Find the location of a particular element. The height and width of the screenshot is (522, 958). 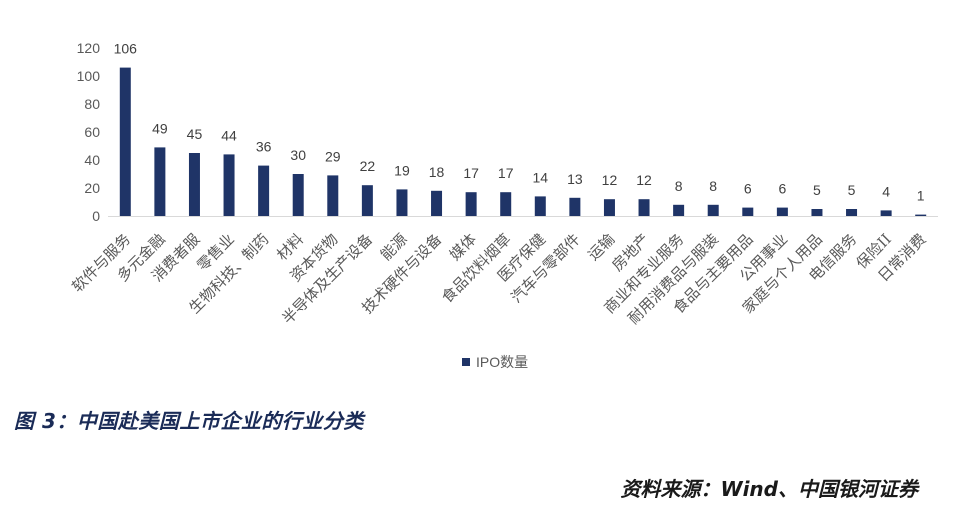

bar-value-label: 22 is located at coordinates (368, 166).